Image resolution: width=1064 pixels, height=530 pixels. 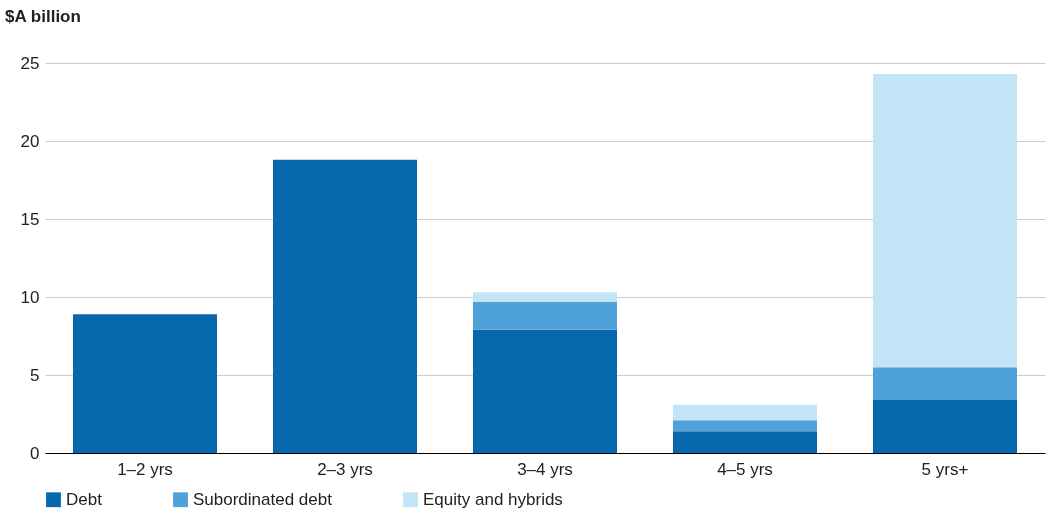 What do you see at coordinates (30, 219) in the screenshot?
I see `y-tick-label: 15` at bounding box center [30, 219].